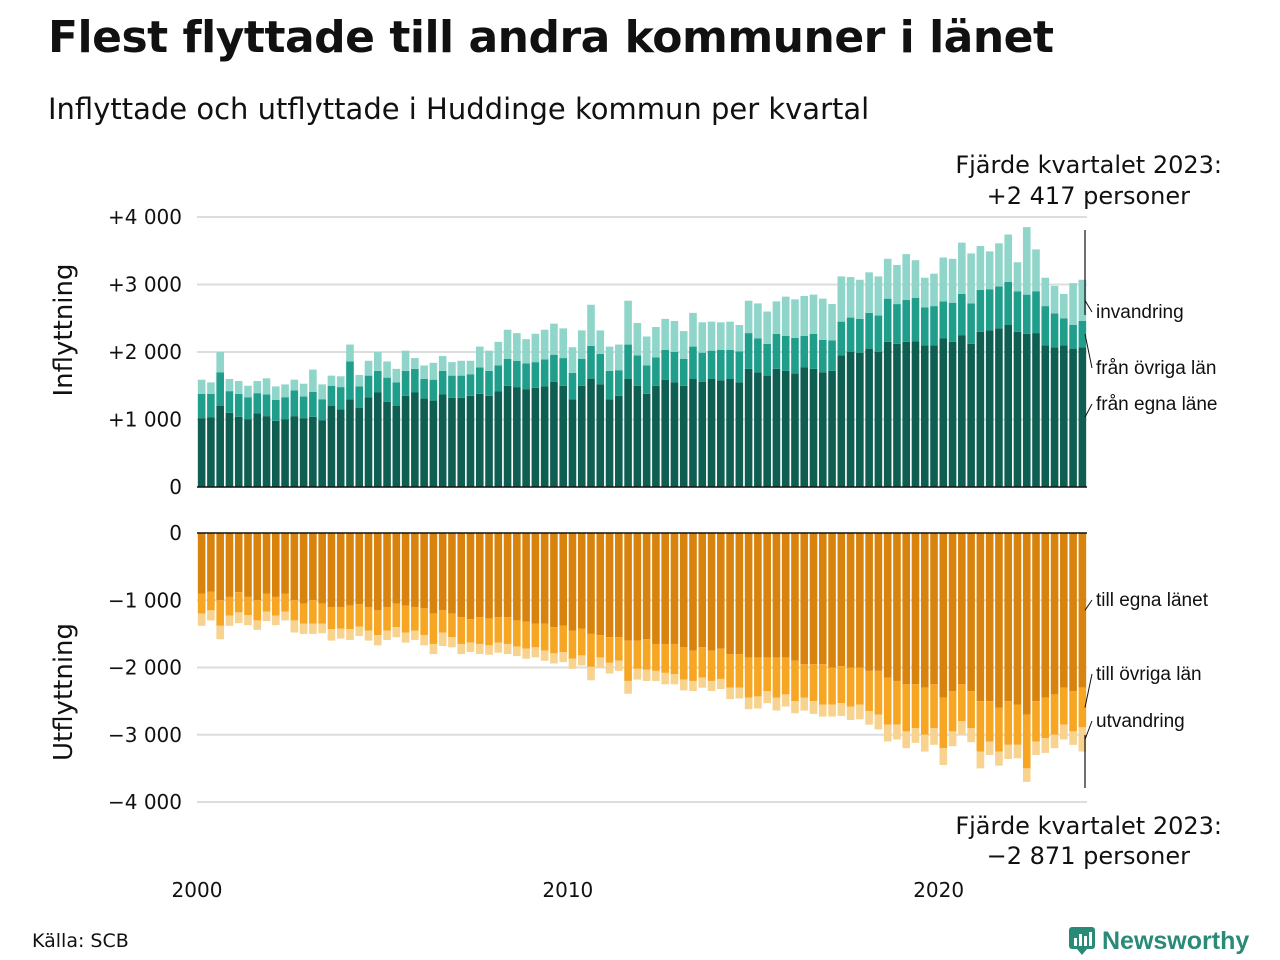 The image size is (1280, 960). I want to click on label-leader, so click(1088, 605).